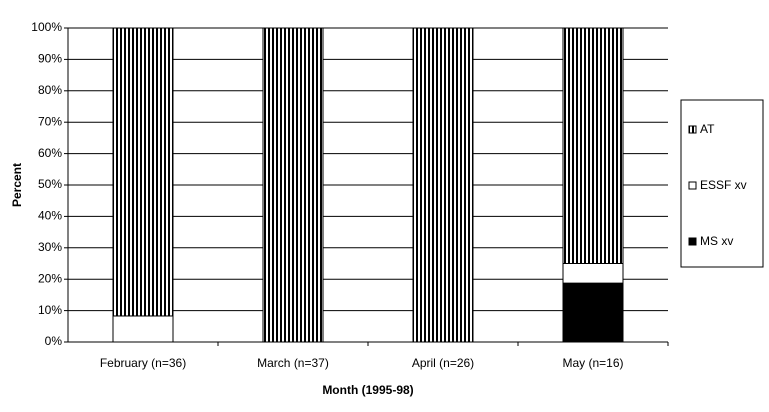 This screenshot has width=769, height=412. Describe the element at coordinates (143, 363) in the screenshot. I see `x-tick-label: February (n=36)` at that location.